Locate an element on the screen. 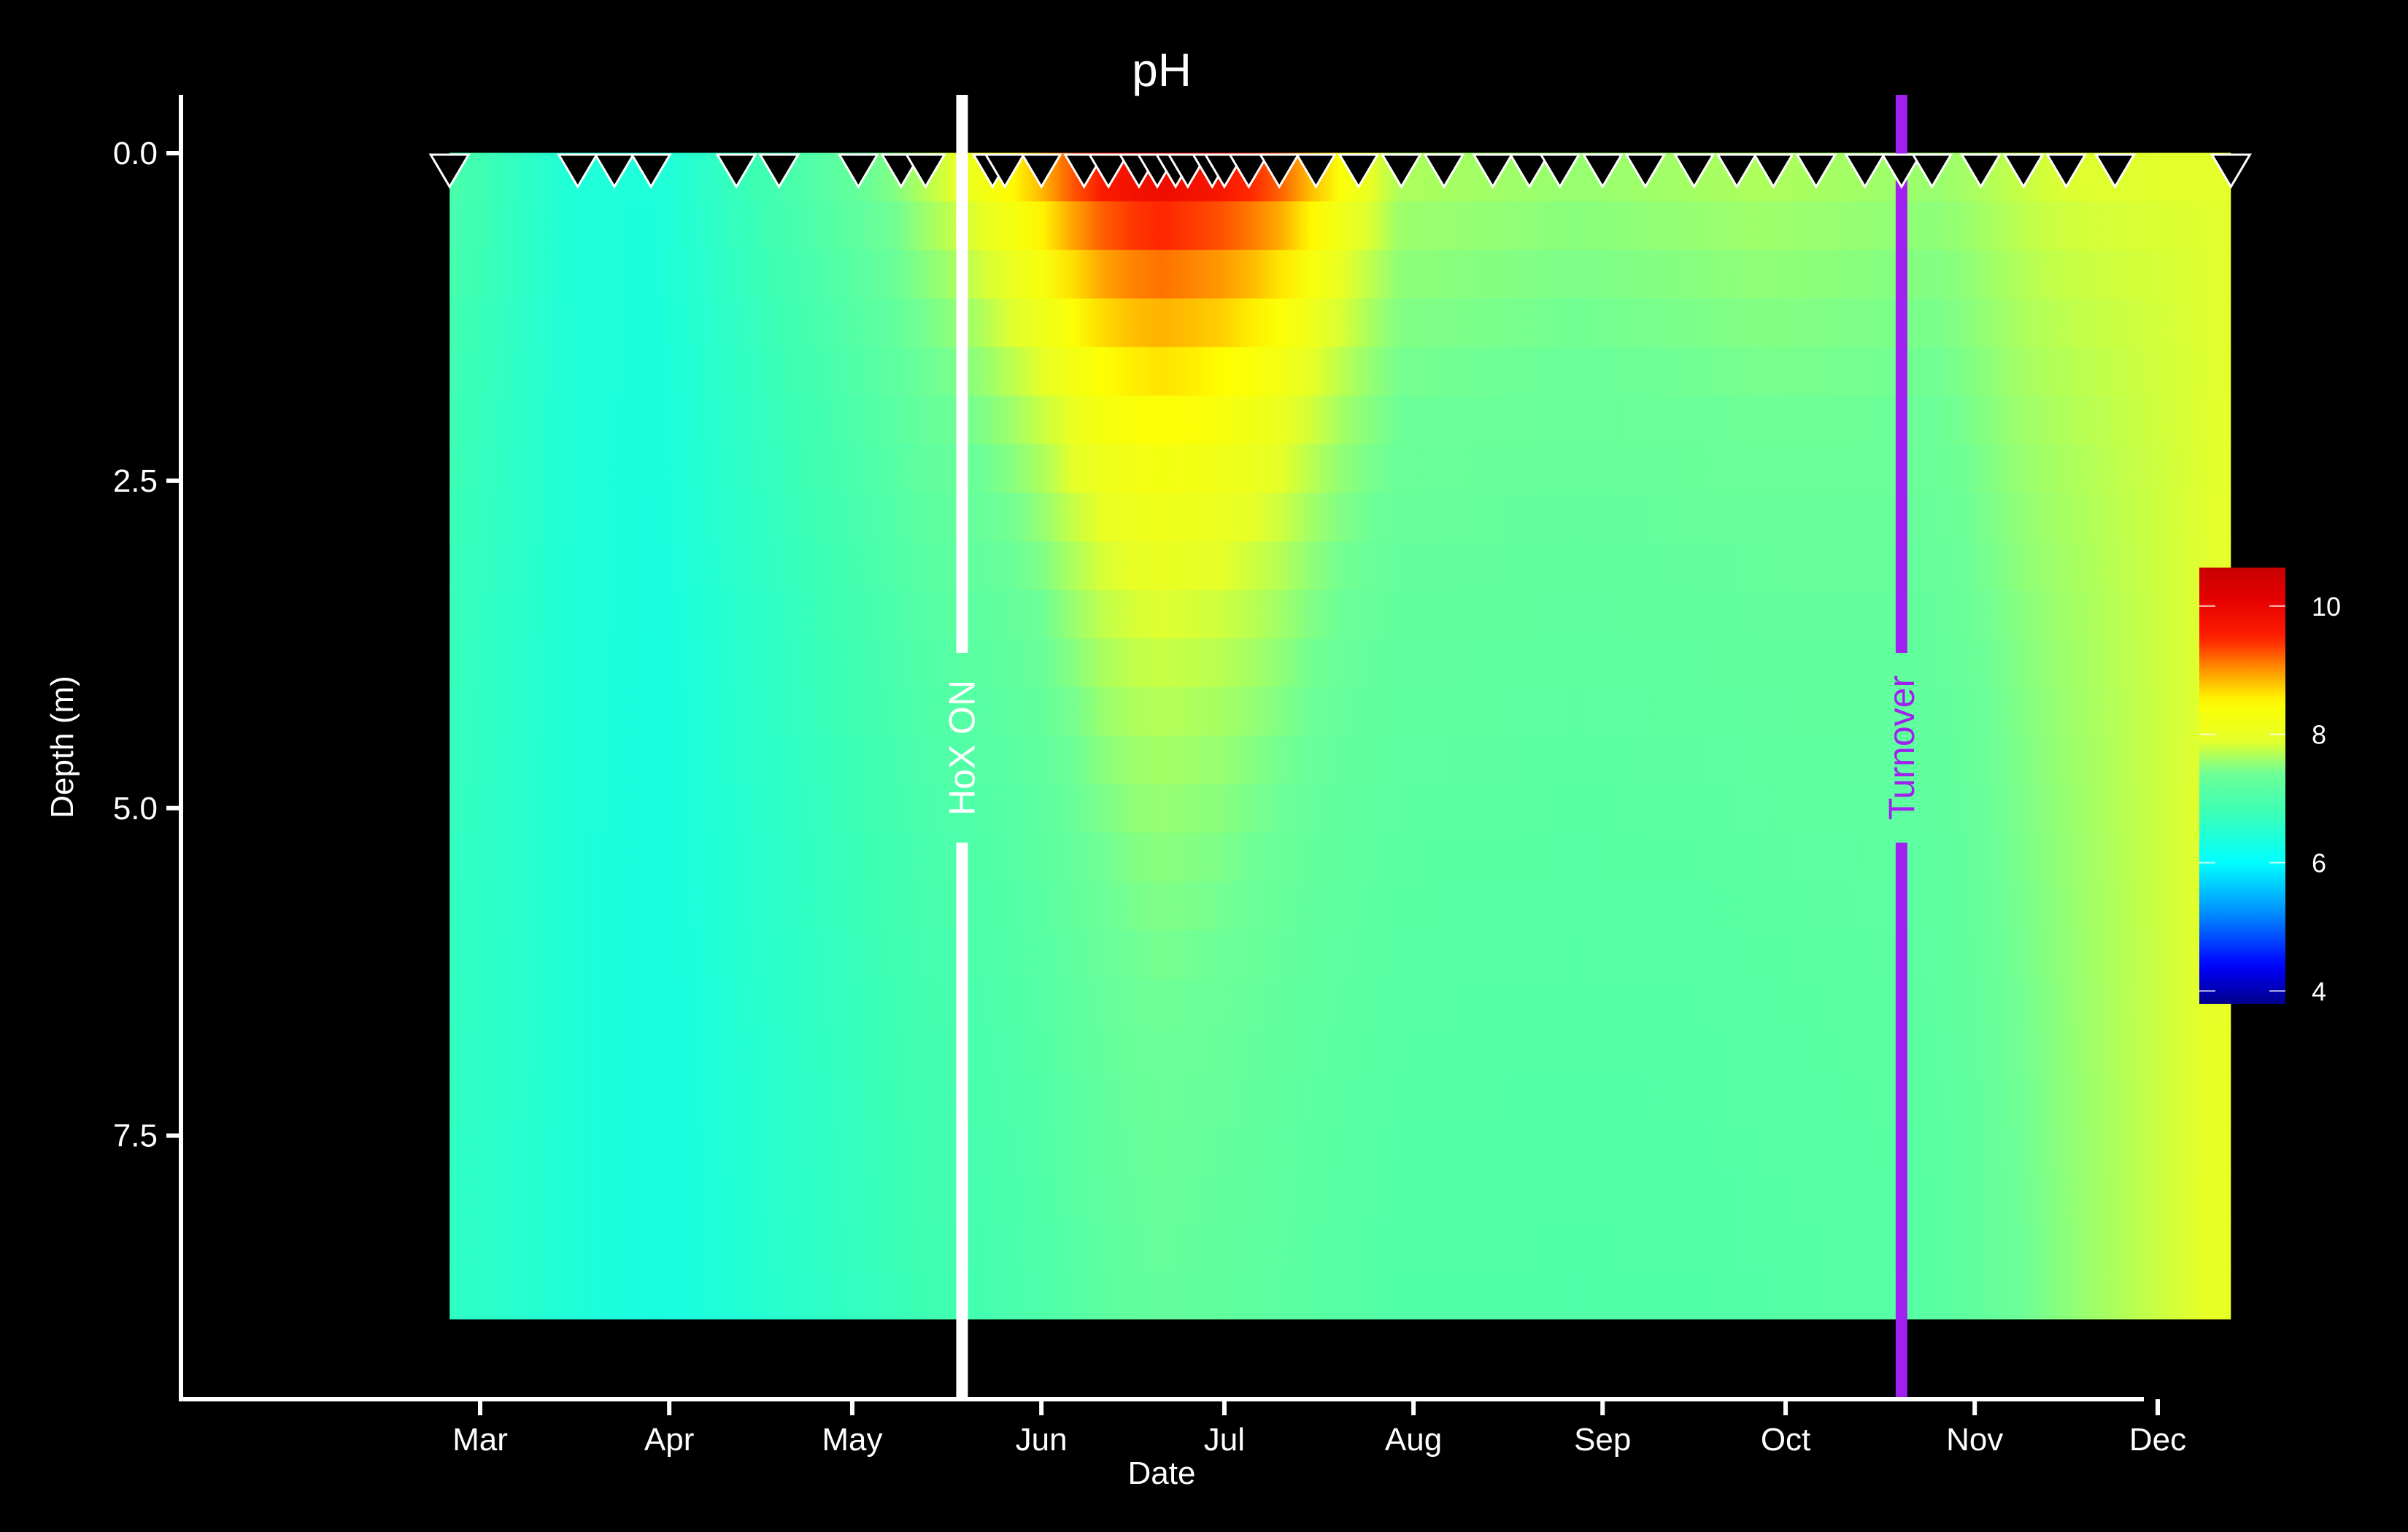 The image size is (2408, 1532). colorbar: 4 6 8 10 is located at coordinates (2270, 787).